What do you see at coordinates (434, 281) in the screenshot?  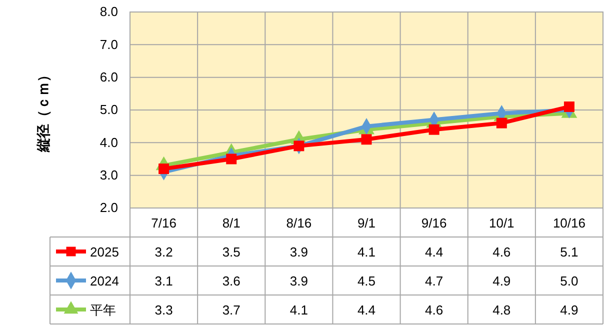 I see `data-label: 4.7` at bounding box center [434, 281].